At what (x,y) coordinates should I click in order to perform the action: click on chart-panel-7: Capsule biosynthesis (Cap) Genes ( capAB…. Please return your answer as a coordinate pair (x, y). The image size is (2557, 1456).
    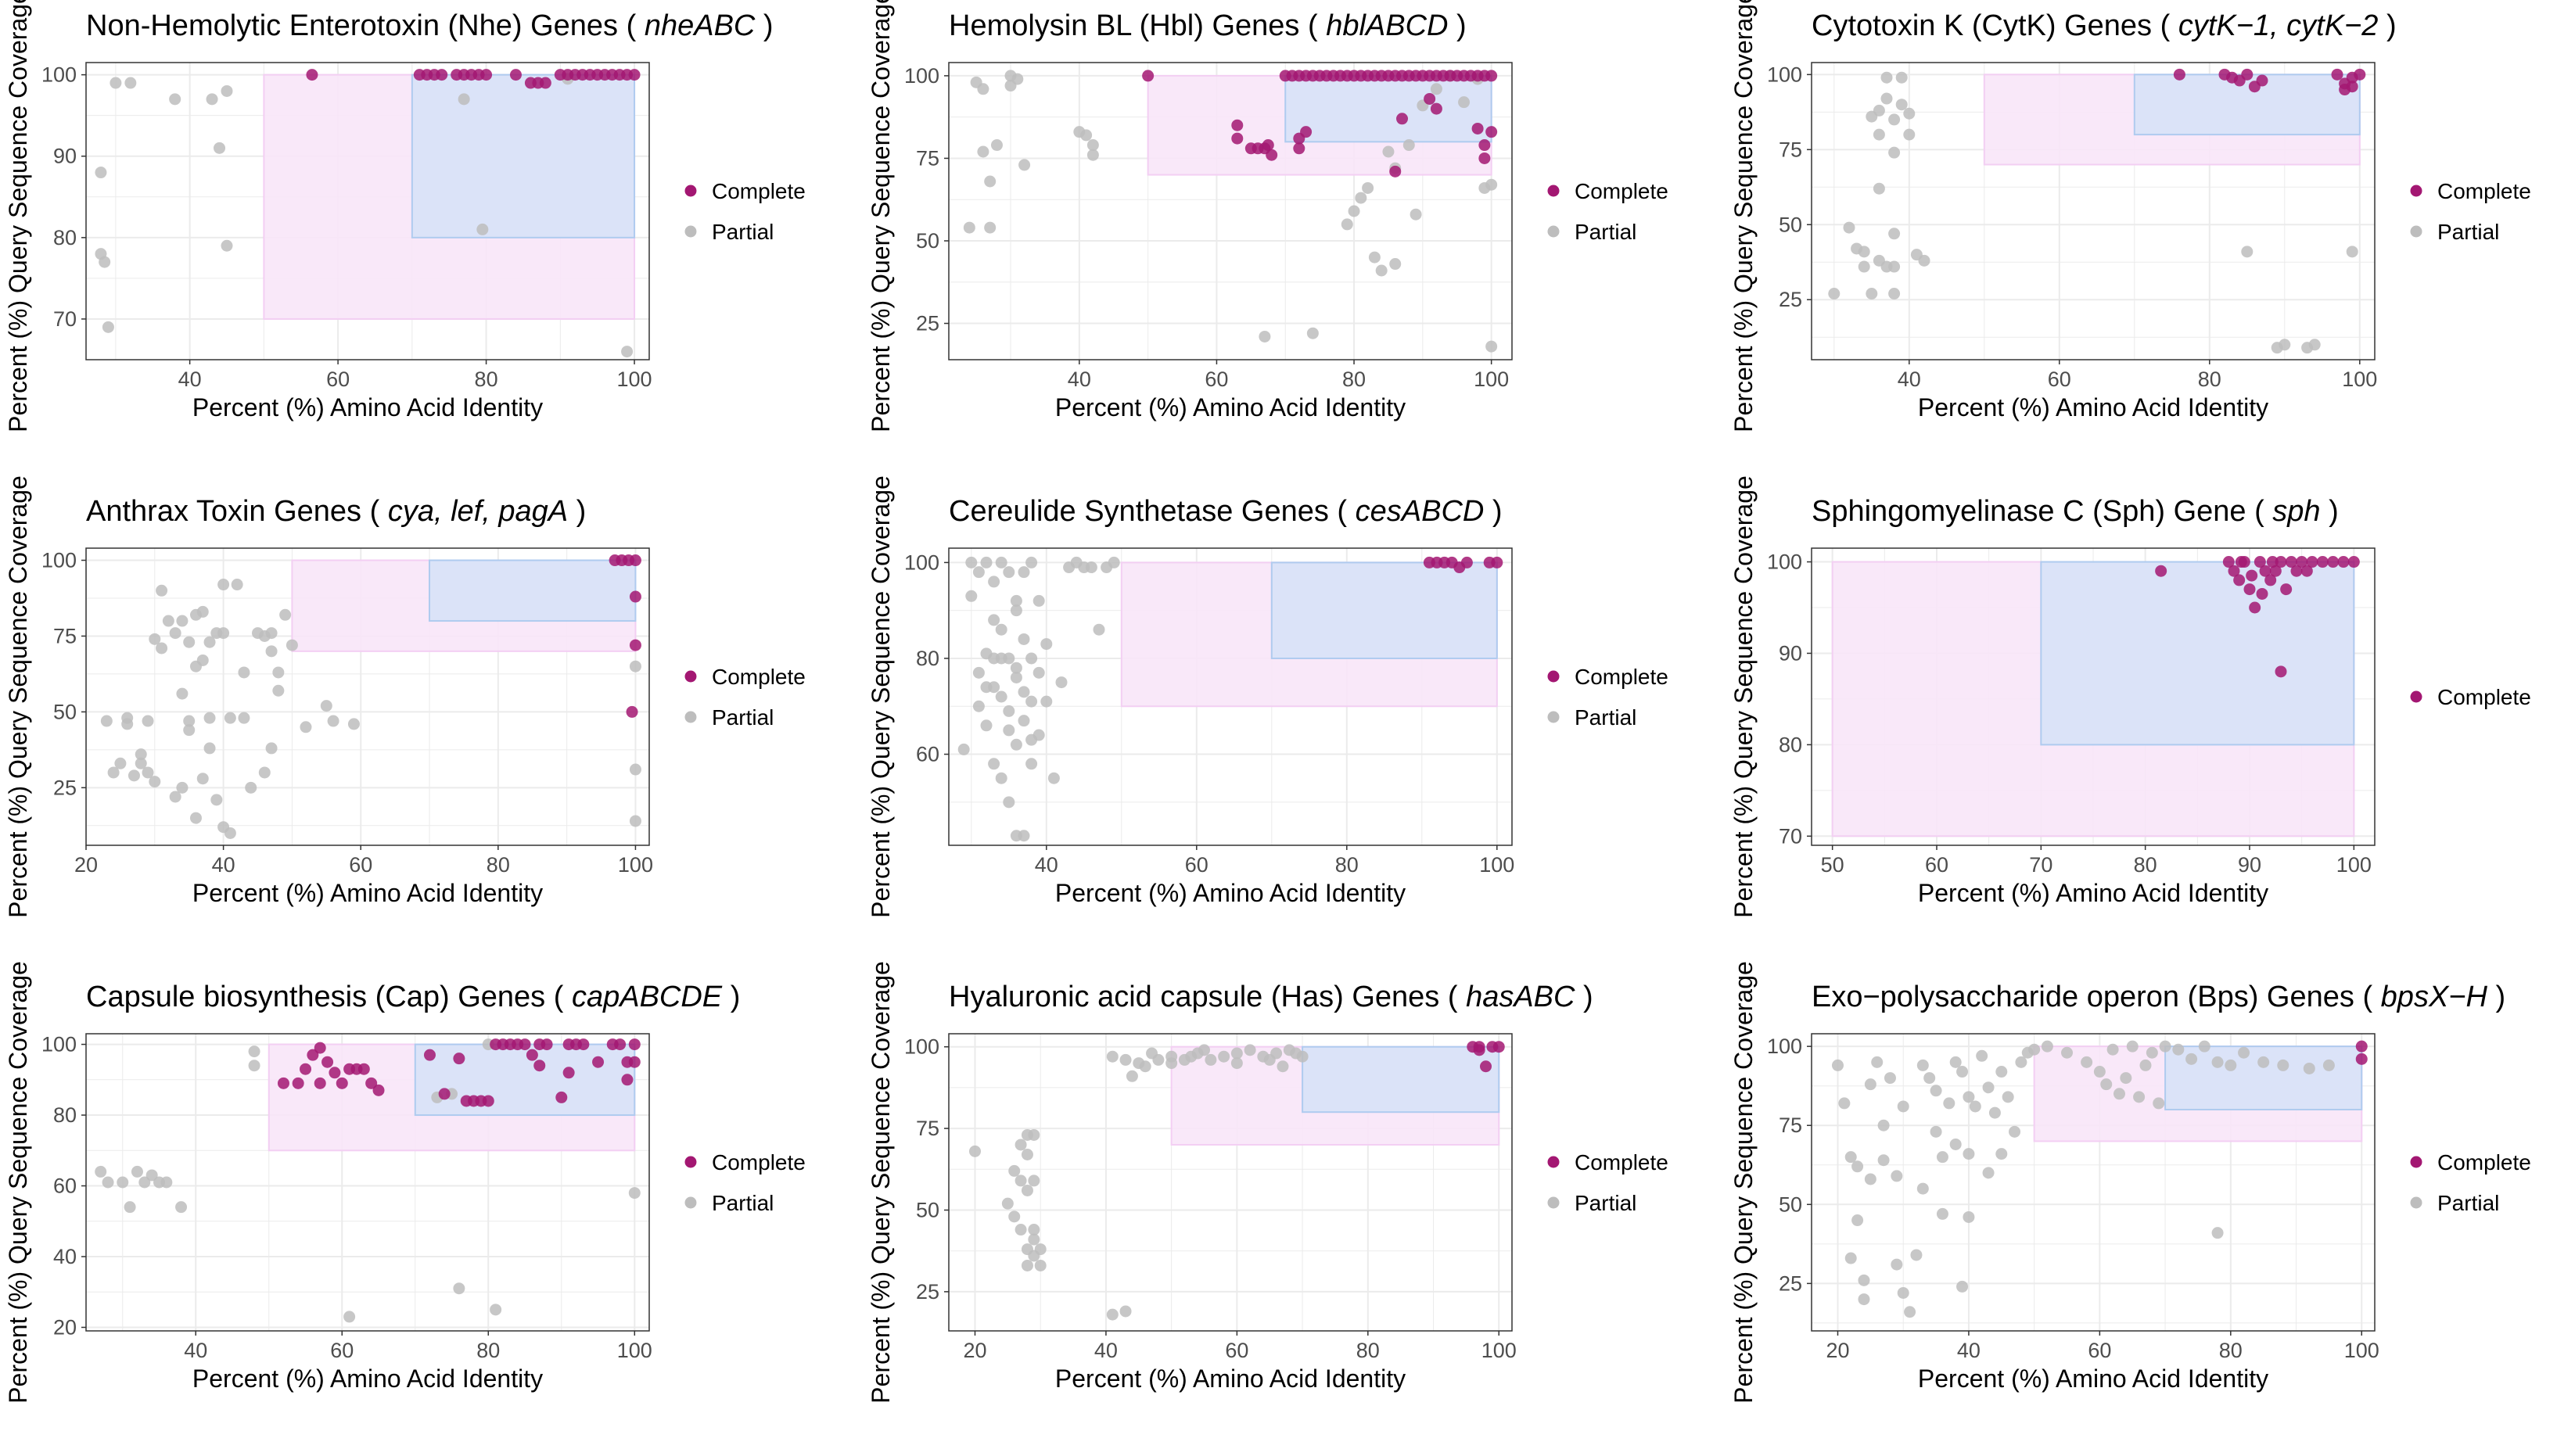
    Looking at the image, I should click on (430, 1208).